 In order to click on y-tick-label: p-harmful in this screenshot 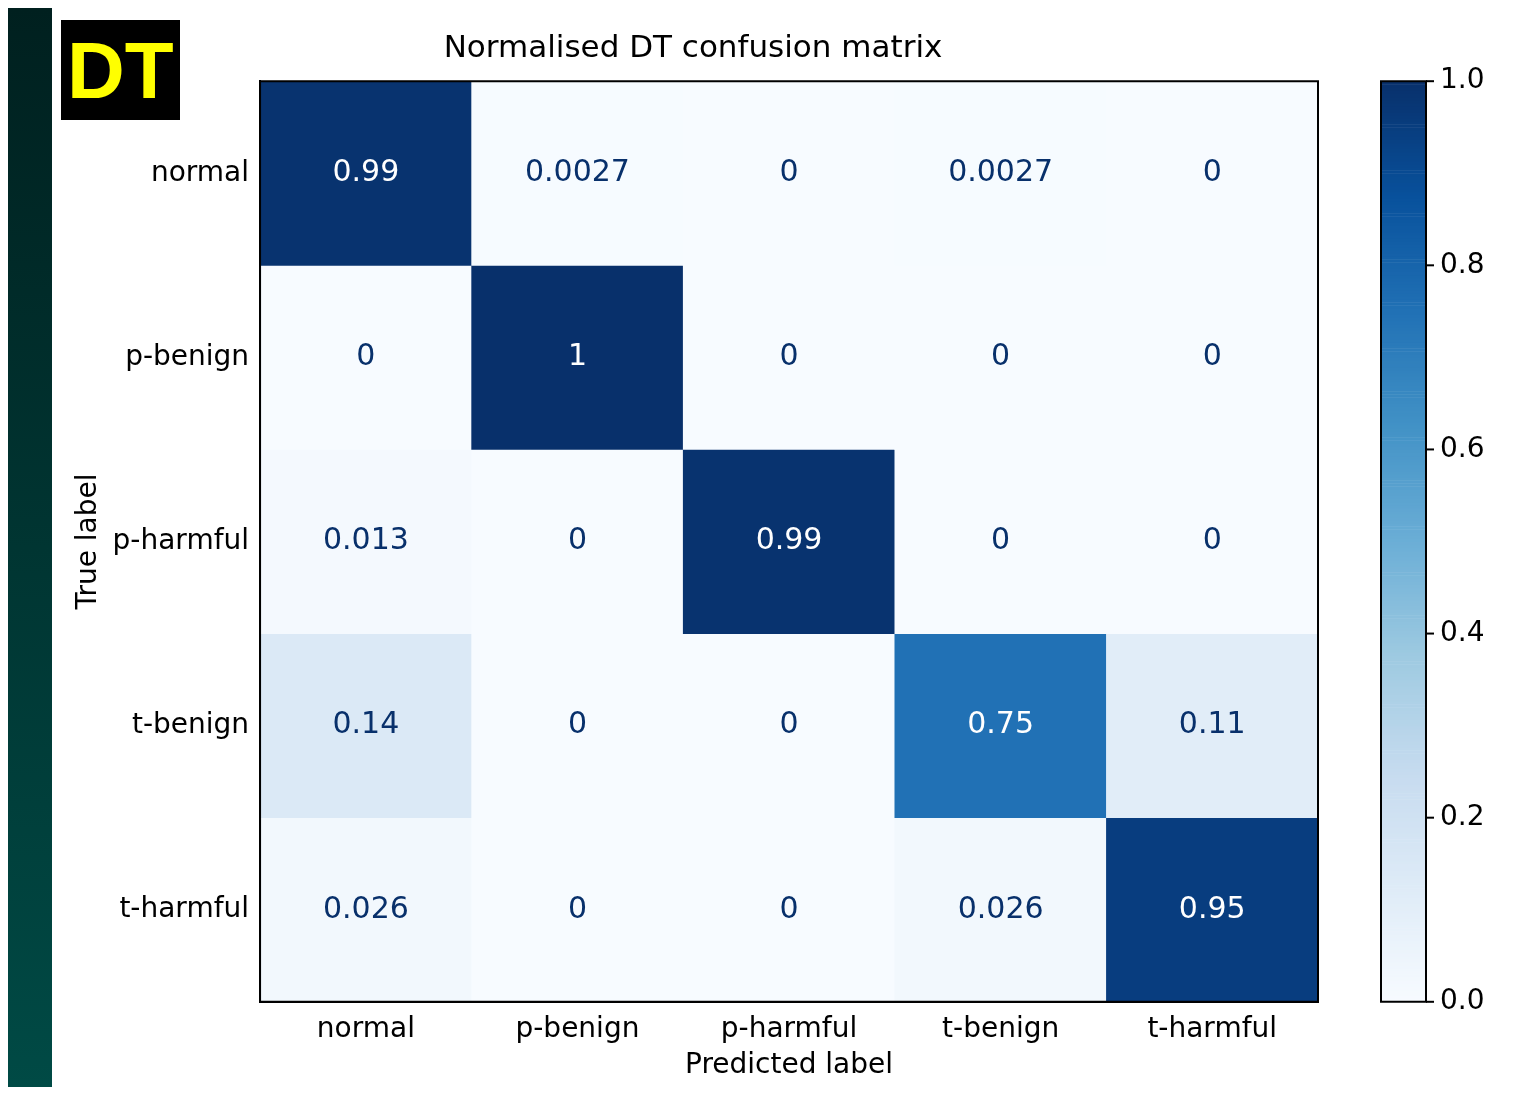, I will do `click(181, 539)`.